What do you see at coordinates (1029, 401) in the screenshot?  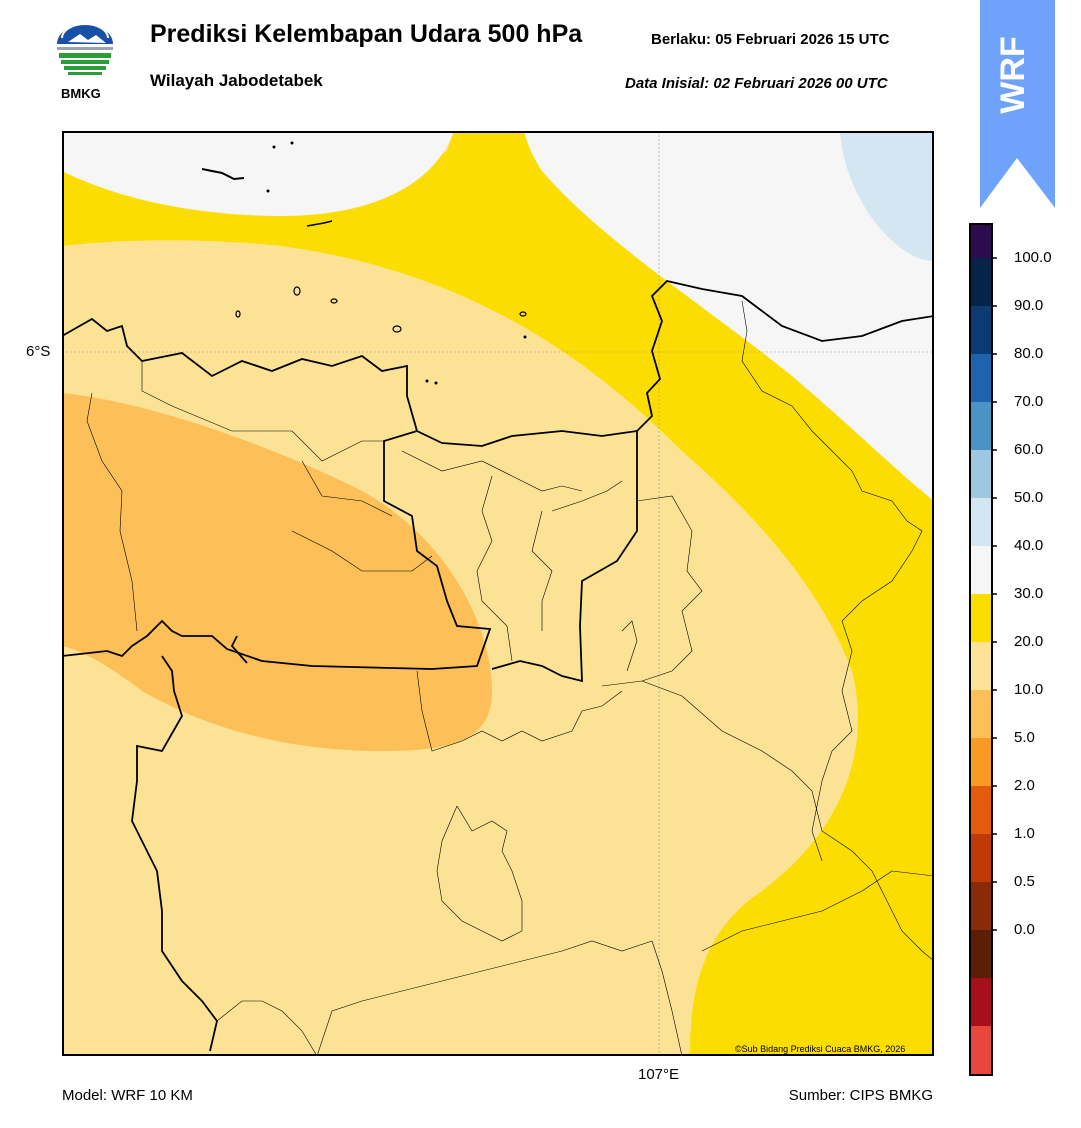 I see `colorbar-label: 70.0` at bounding box center [1029, 401].